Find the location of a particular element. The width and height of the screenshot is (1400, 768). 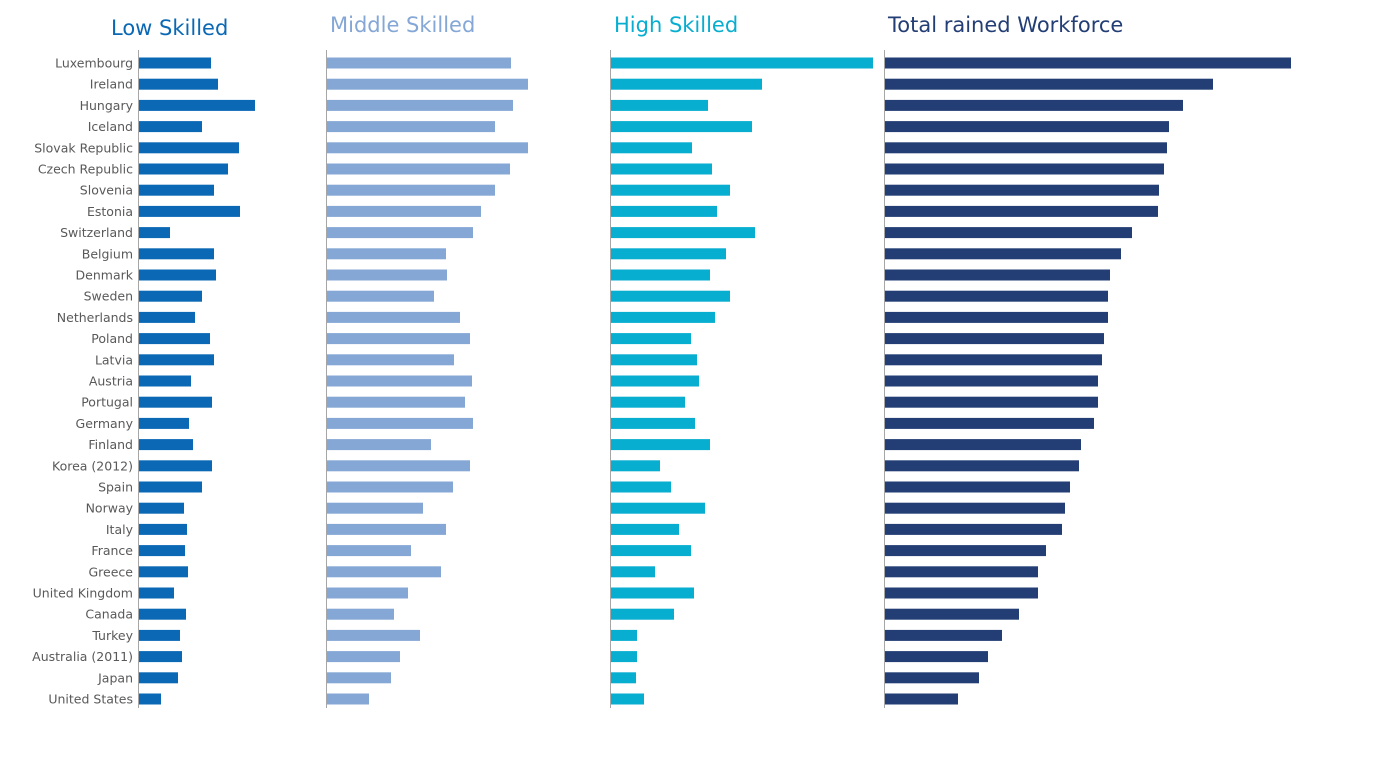

category-label: Turkey is located at coordinates (112, 635).